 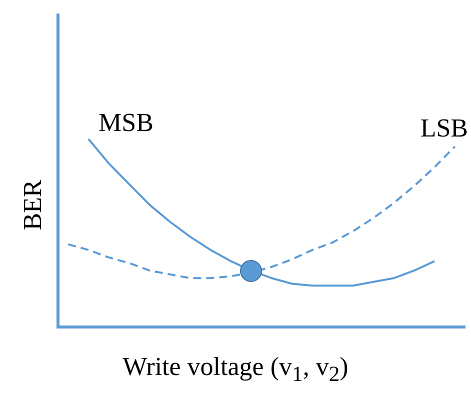 I want to click on y-axis-title: BER, so click(x=33, y=205).